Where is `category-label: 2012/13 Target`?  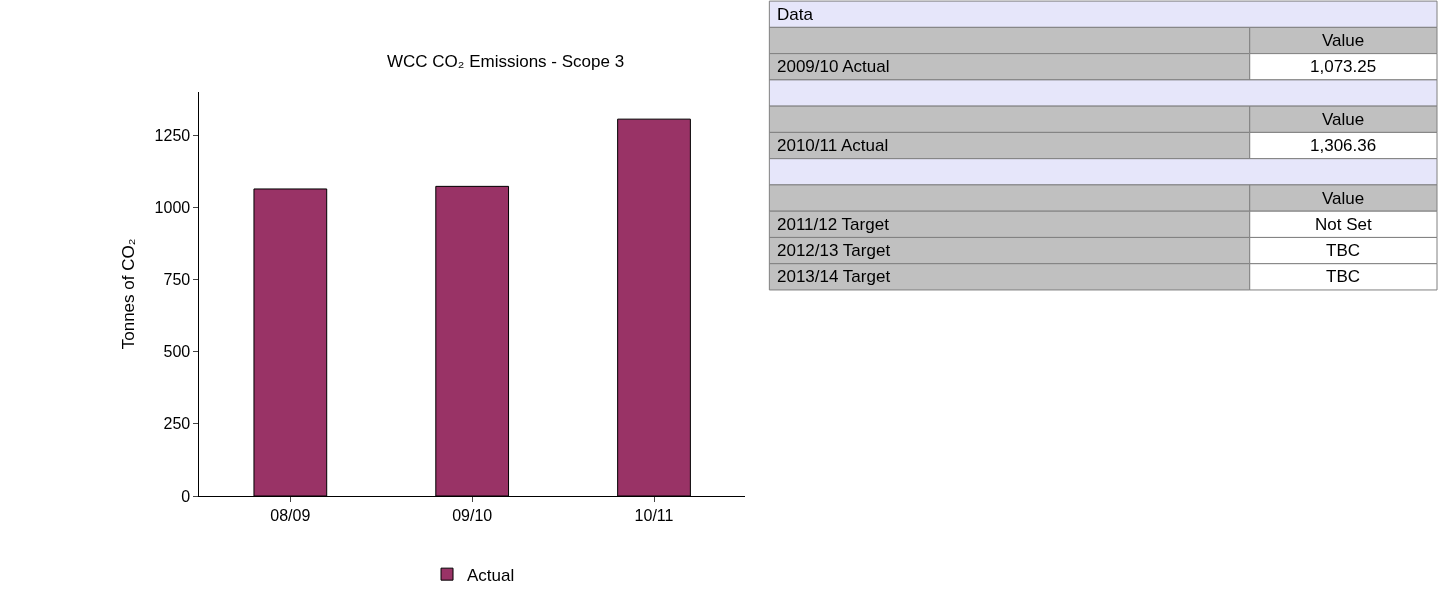 category-label: 2012/13 Target is located at coordinates (834, 250).